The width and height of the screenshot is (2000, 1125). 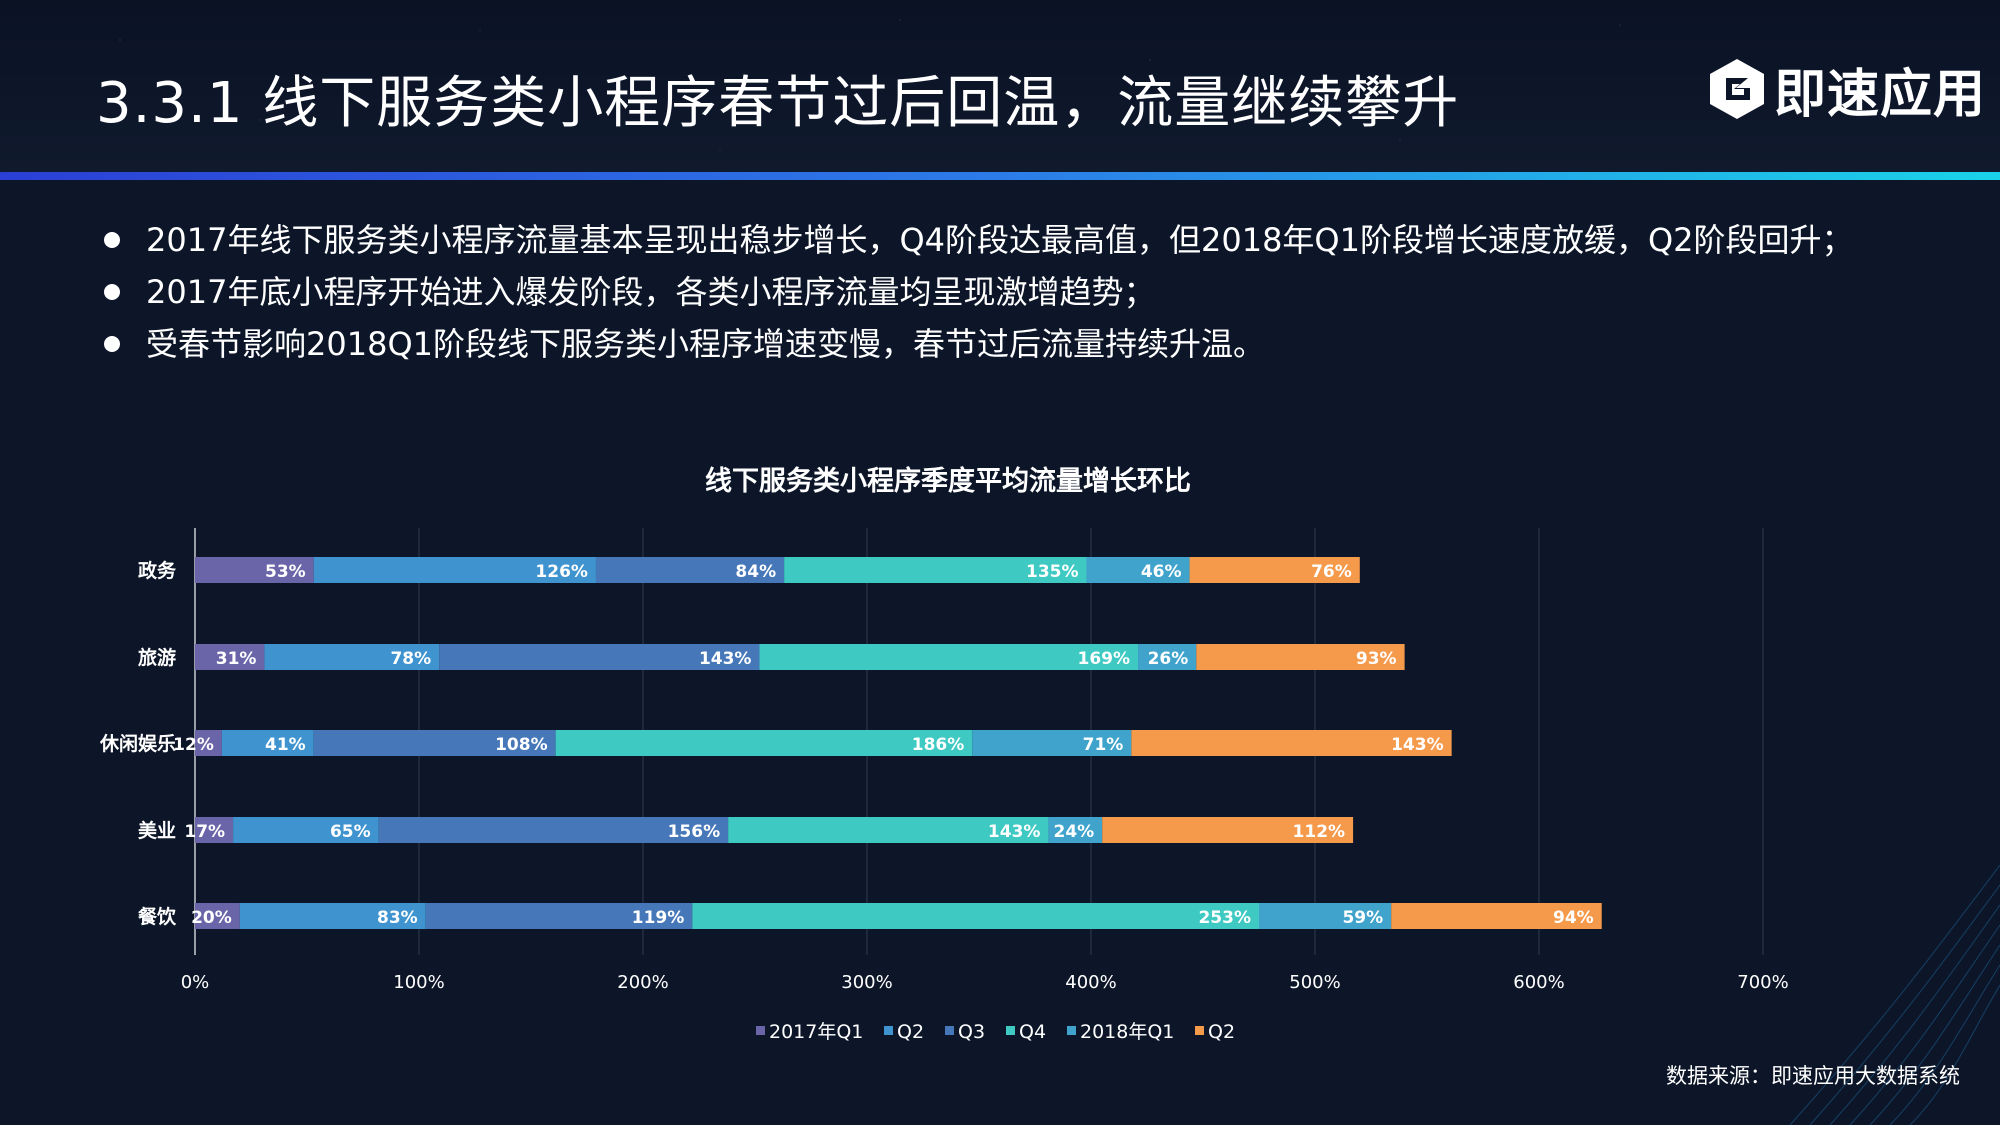 I want to click on data-label: 135%, so click(x=1052, y=572).